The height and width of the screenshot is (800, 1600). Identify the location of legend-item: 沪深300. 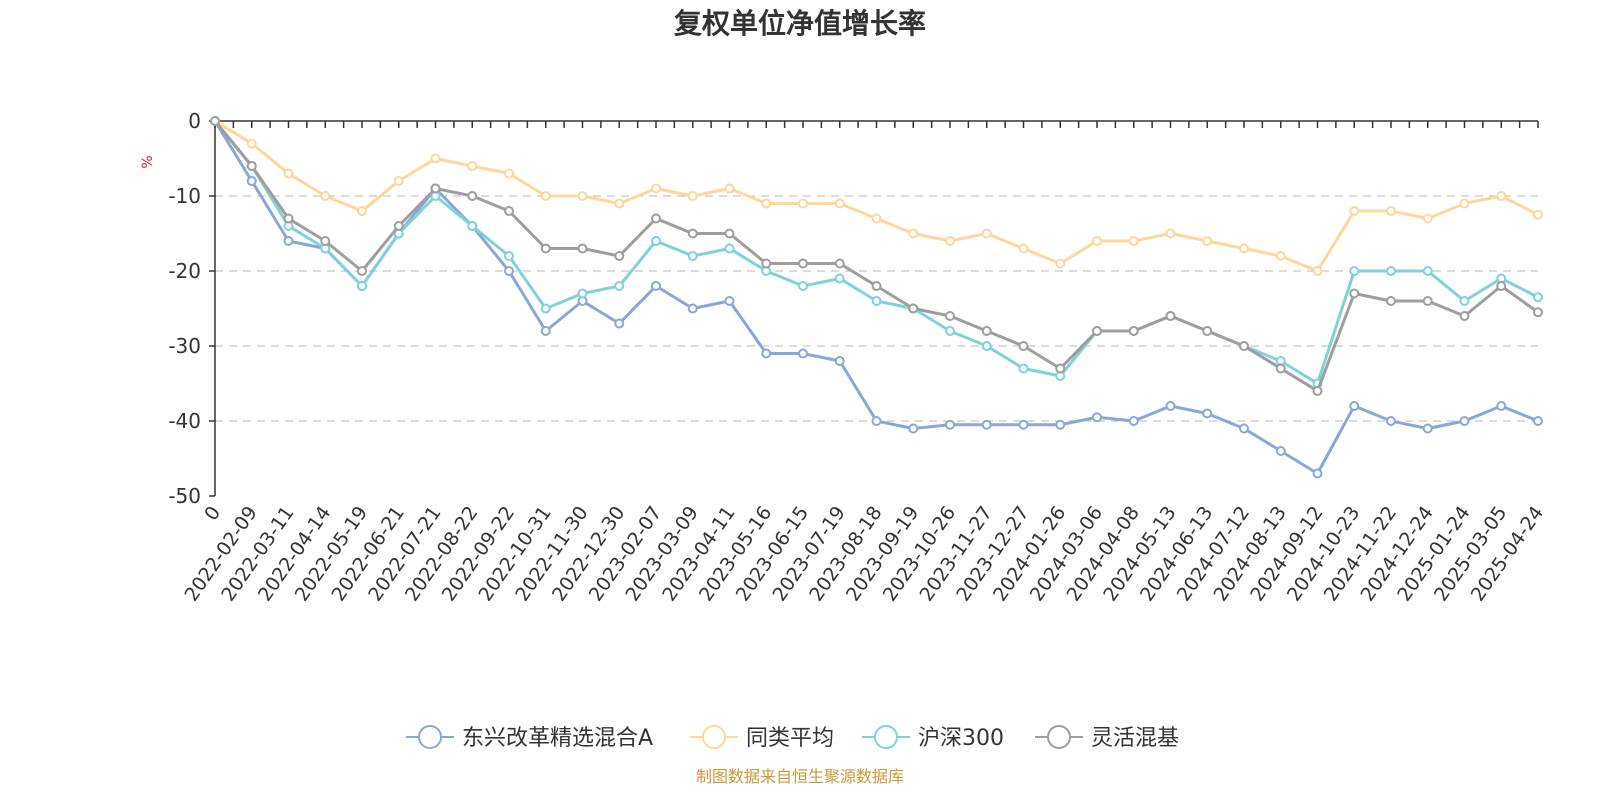
(933, 738).